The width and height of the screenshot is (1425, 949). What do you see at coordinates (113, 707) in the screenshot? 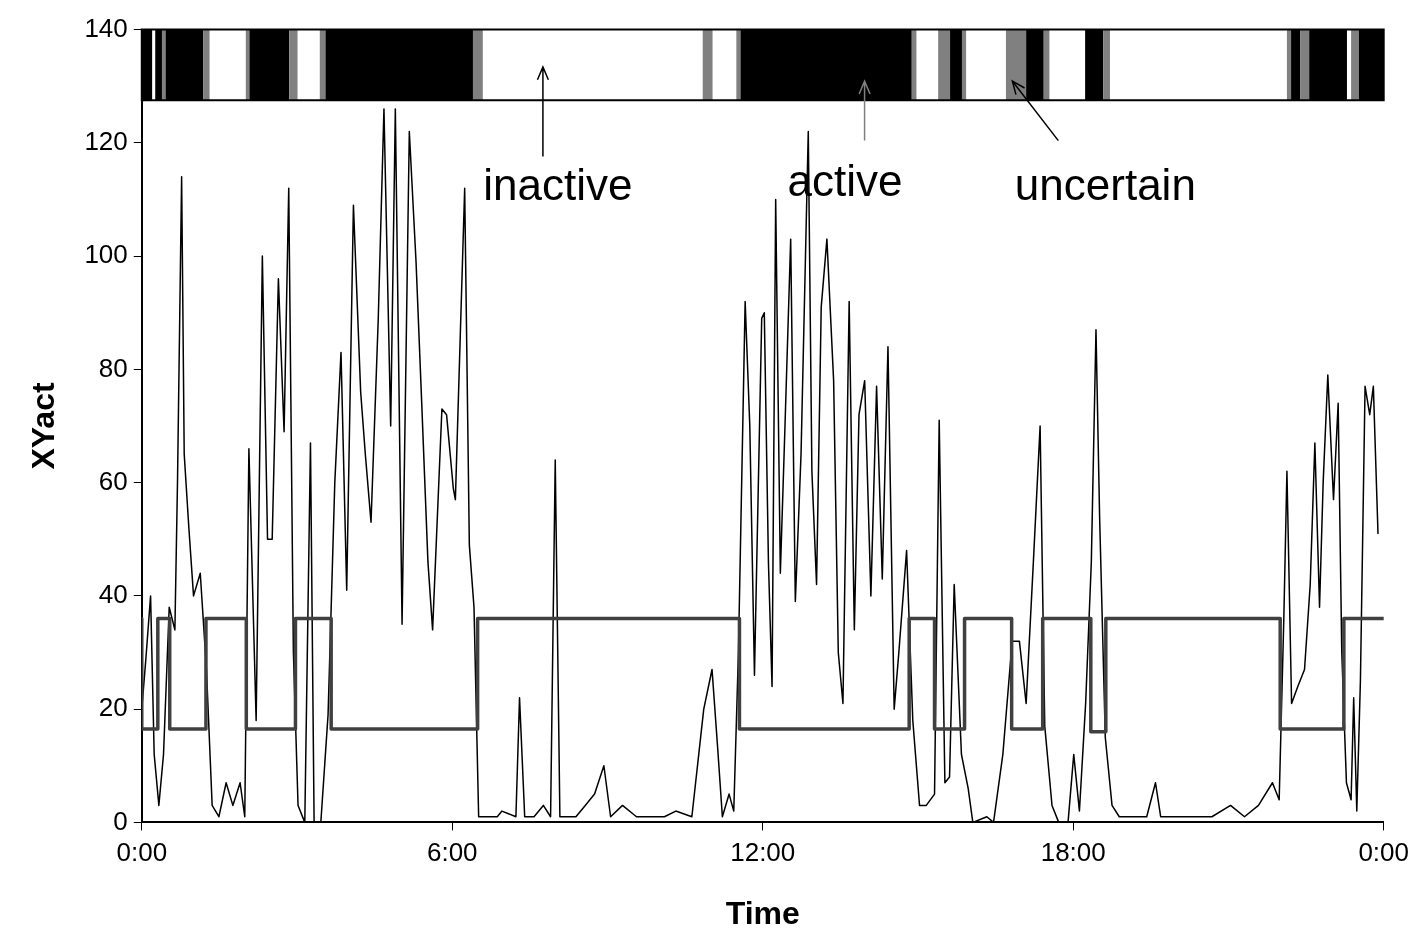
I see `y-tick-label: 20` at bounding box center [113, 707].